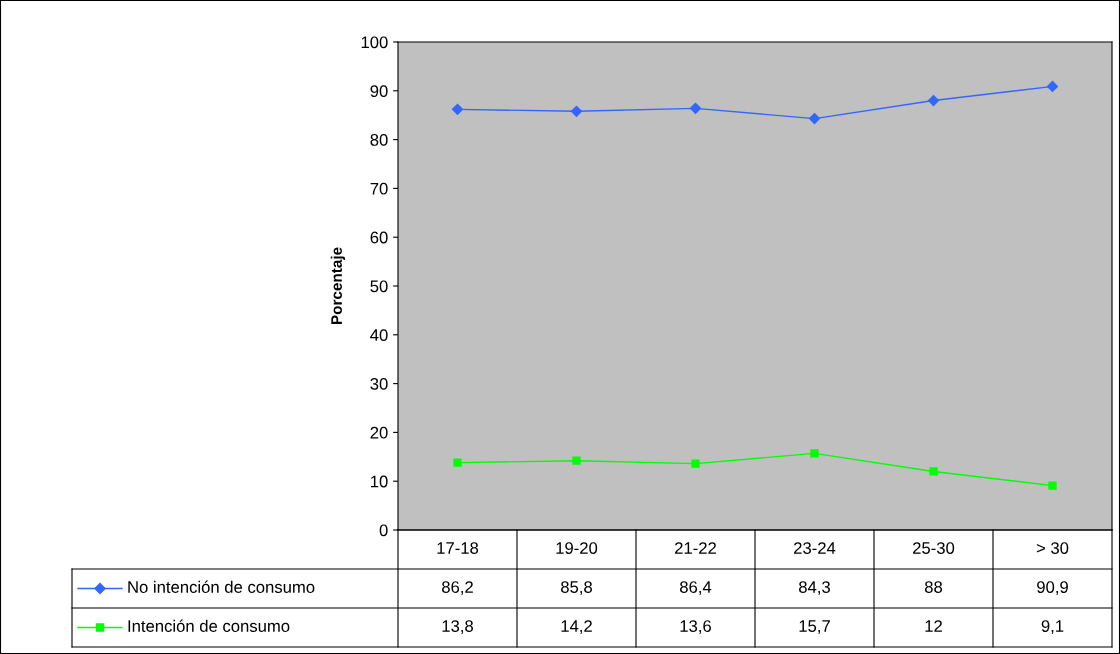 The image size is (1120, 654). I want to click on y-tick-label: 30, so click(379, 384).